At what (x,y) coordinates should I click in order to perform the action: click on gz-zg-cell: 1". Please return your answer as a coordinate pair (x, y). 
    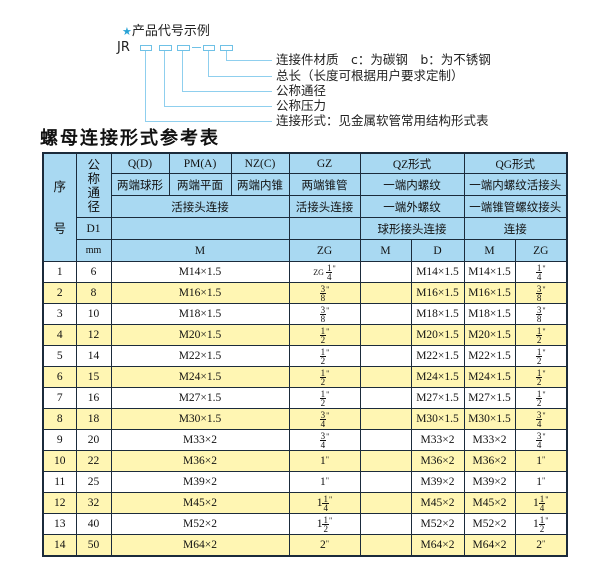
    Looking at the image, I should click on (324, 461).